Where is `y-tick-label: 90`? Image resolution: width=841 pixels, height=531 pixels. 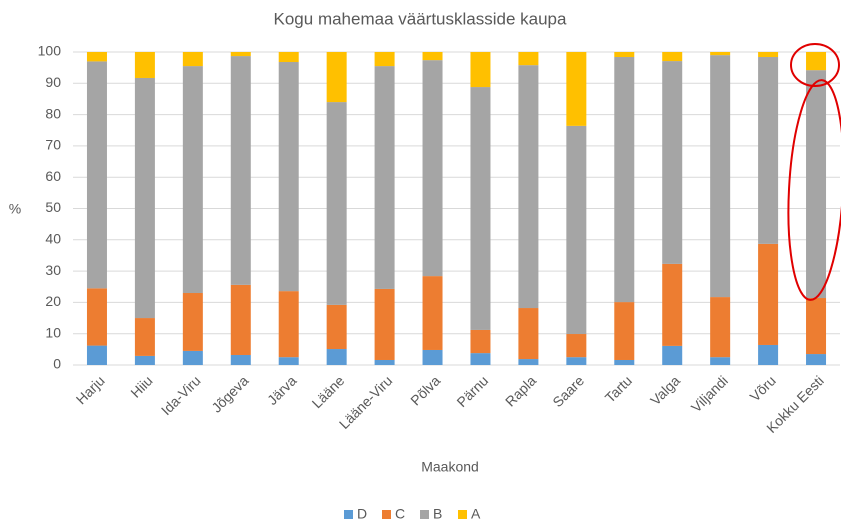
y-tick-label: 90 is located at coordinates (53, 82).